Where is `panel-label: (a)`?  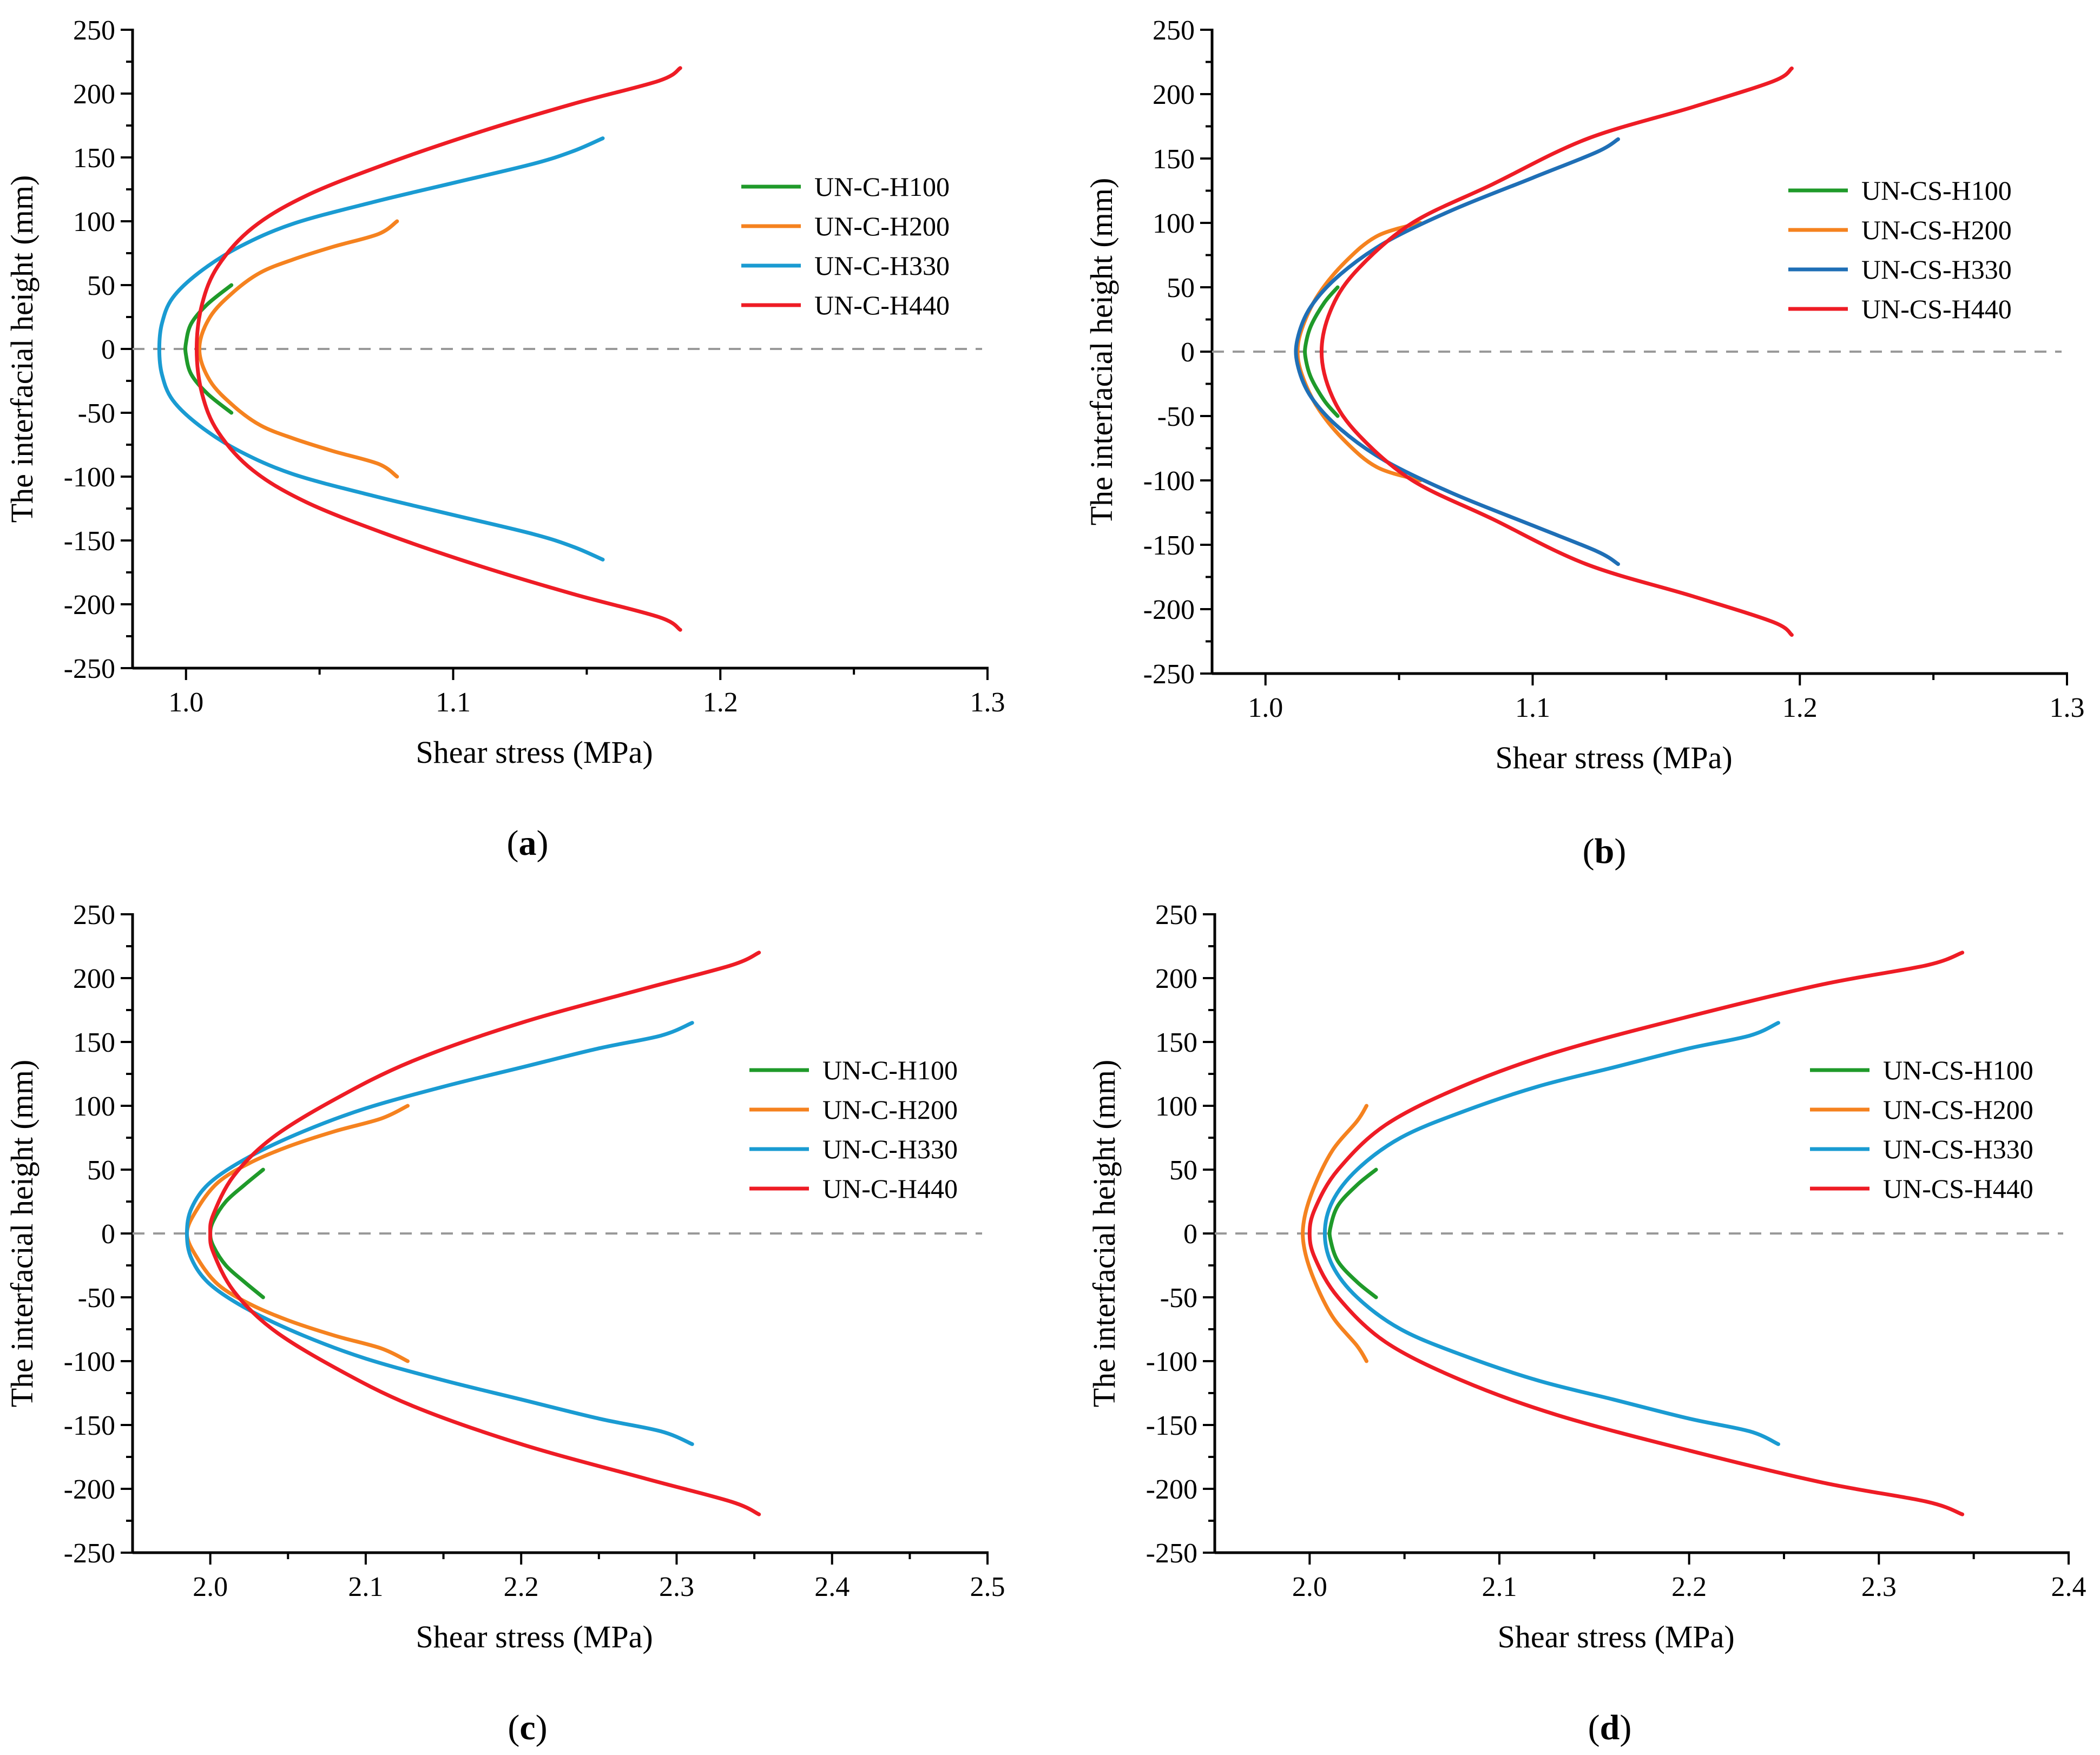 panel-label: (a) is located at coordinates (528, 843).